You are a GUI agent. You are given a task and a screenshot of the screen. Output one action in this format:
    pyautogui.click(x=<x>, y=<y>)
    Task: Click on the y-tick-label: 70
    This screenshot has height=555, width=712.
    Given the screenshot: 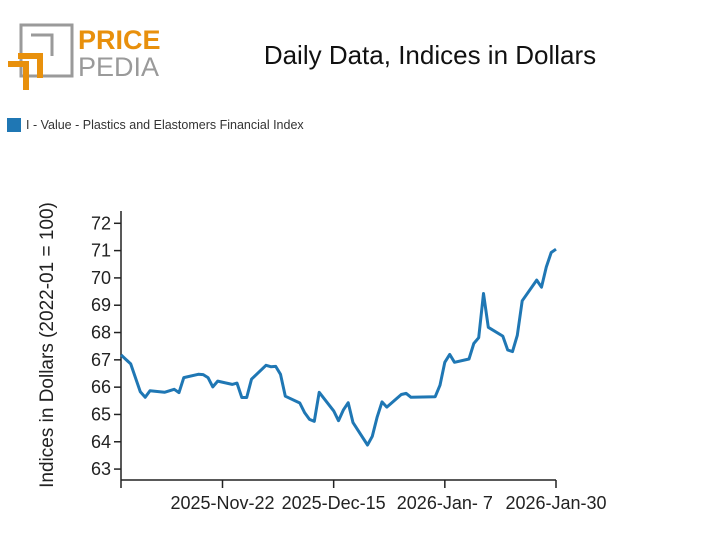 What is the action you would take?
    pyautogui.click(x=101, y=278)
    